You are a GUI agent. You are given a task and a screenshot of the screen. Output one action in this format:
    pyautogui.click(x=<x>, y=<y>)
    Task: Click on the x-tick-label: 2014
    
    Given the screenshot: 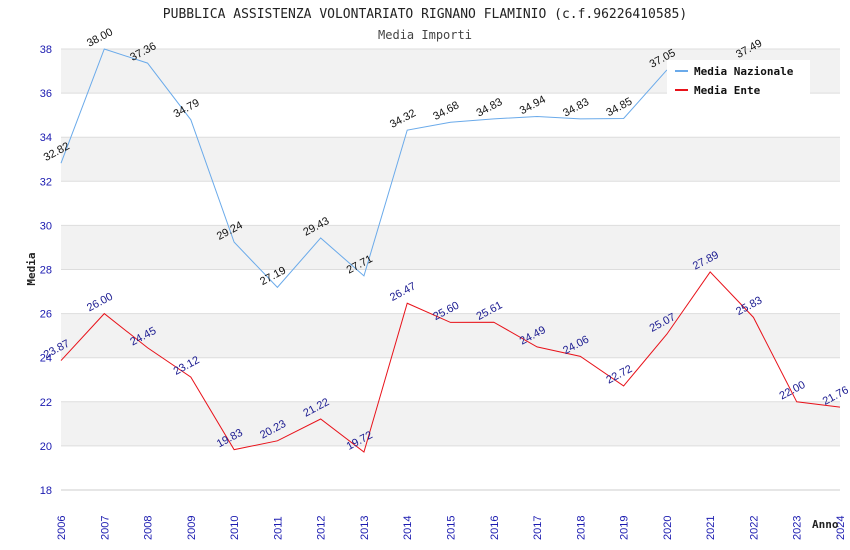 What is the action you would take?
    pyautogui.click(x=408, y=528)
    